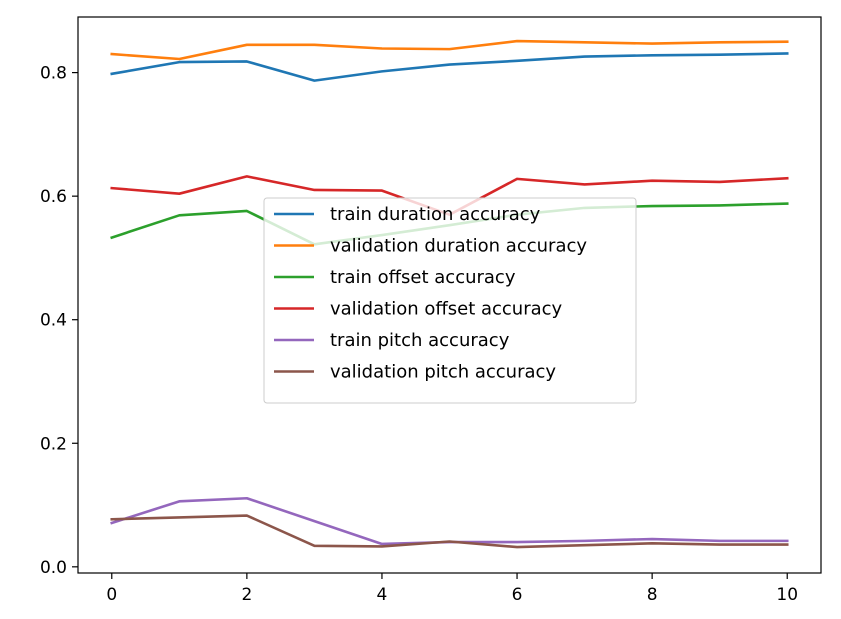 This screenshot has height=619, width=841. Describe the element at coordinates (443, 372) in the screenshot. I see `legend-label-5: validation pitch accuracy` at that location.